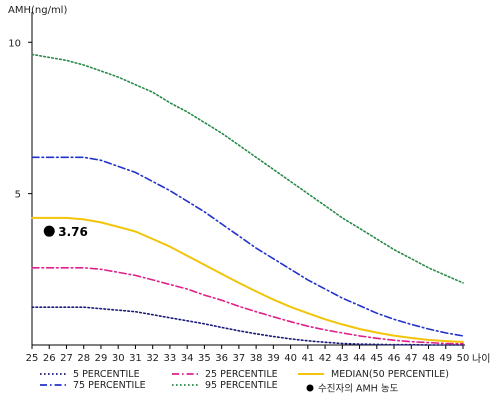 The height and width of the screenshot is (400, 500). Describe the element at coordinates (32, 358) in the screenshot. I see `x-tick-label: 25` at that location.